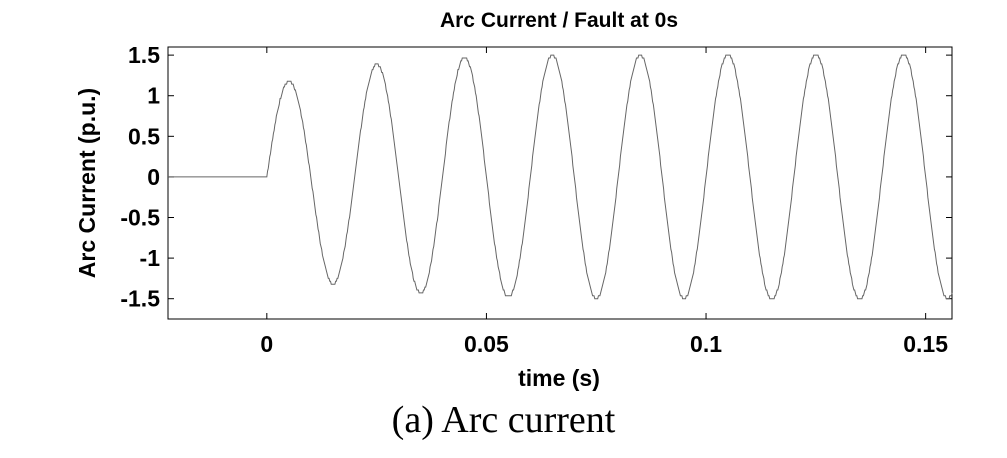 This screenshot has width=1007, height=458. Describe the element at coordinates (706, 344) in the screenshot. I see `x-tick-label: 0.1` at that location.